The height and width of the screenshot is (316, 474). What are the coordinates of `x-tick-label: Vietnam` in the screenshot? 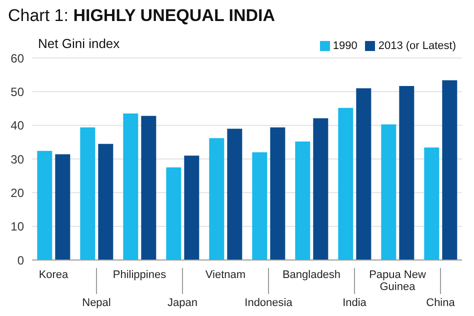 It's located at (225, 275).